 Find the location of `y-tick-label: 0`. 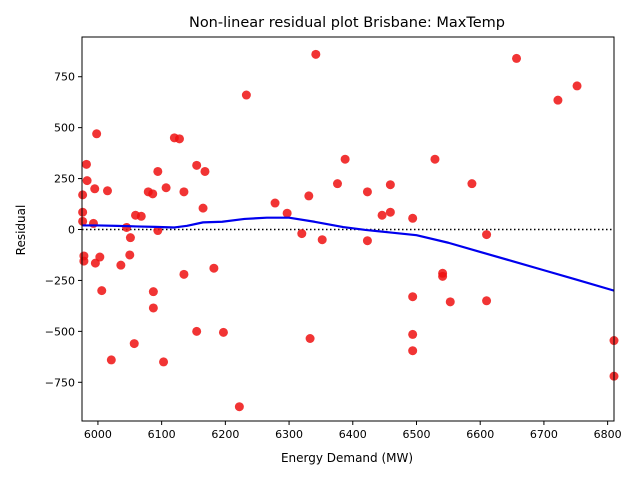

y-tick-label: 0 is located at coordinates (71, 230).